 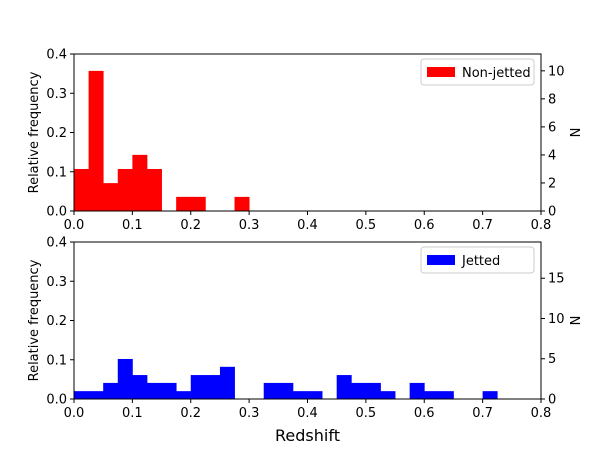 I want to click on legend: Non-jetted, so click(x=477, y=72).